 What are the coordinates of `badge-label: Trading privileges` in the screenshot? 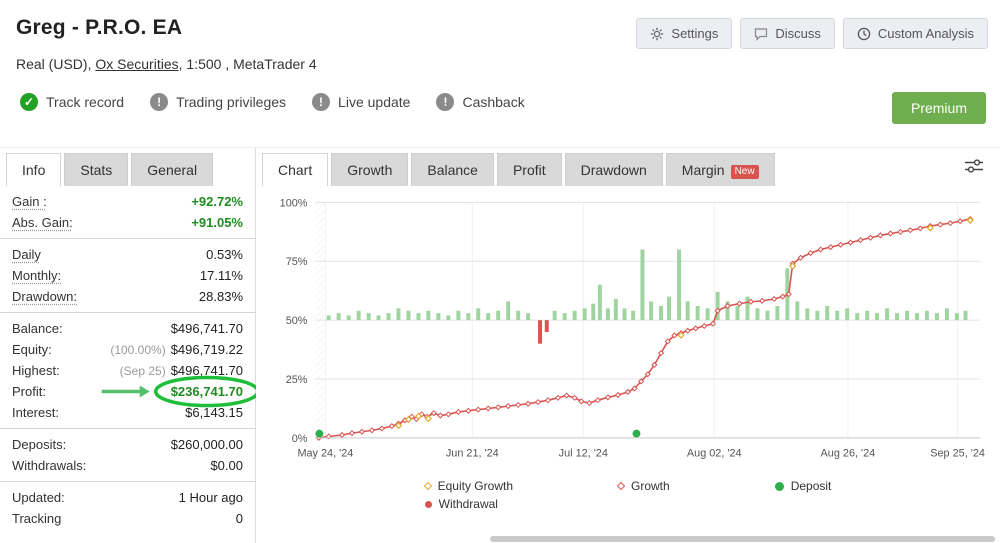 It's located at (231, 102).